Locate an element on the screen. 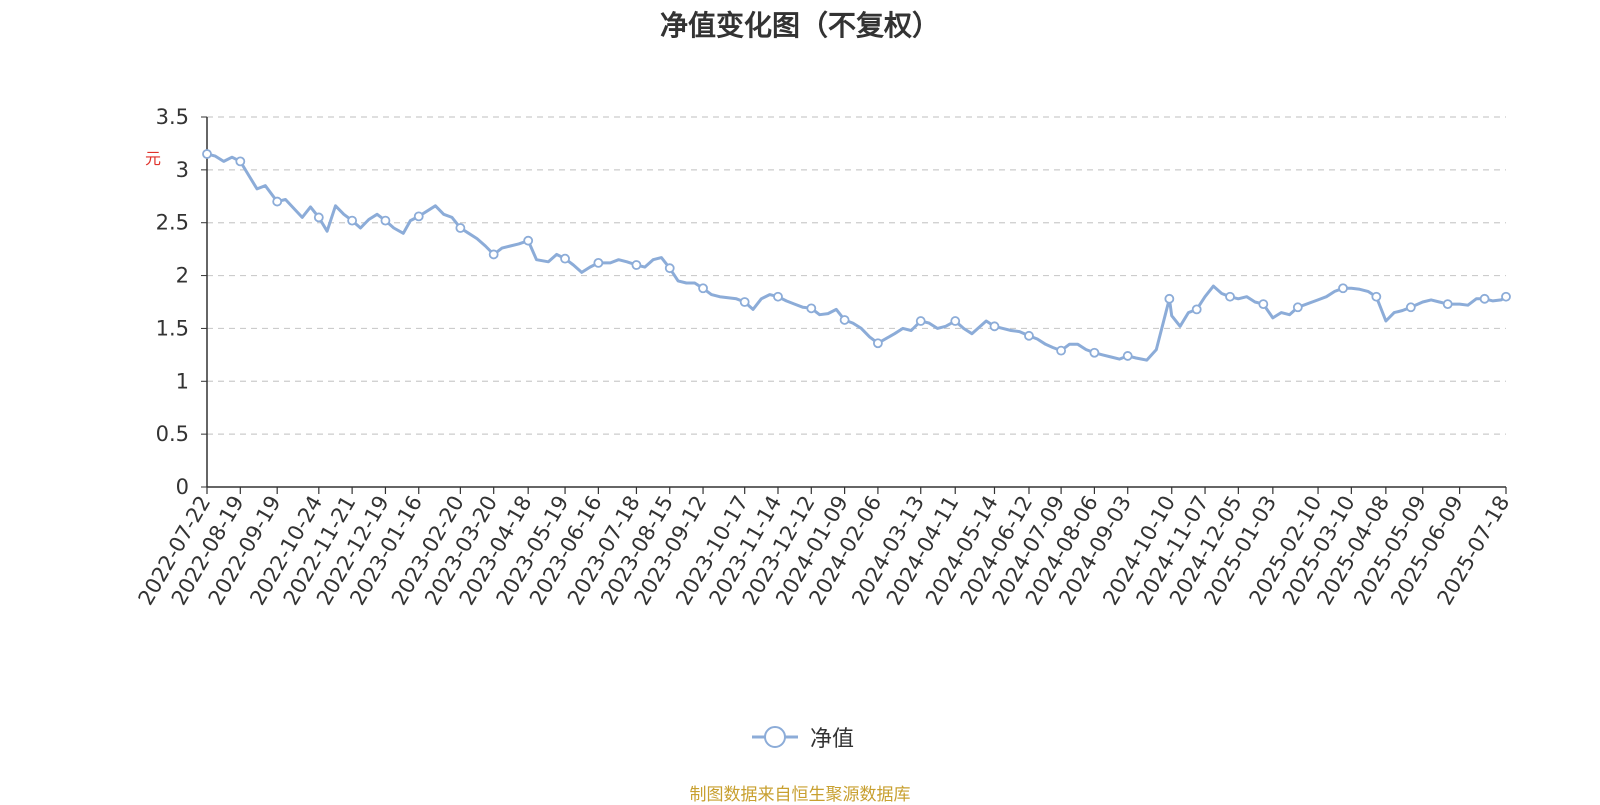 The width and height of the screenshot is (1600, 805). y-axis-unit-label: 元 is located at coordinates (151, 158).